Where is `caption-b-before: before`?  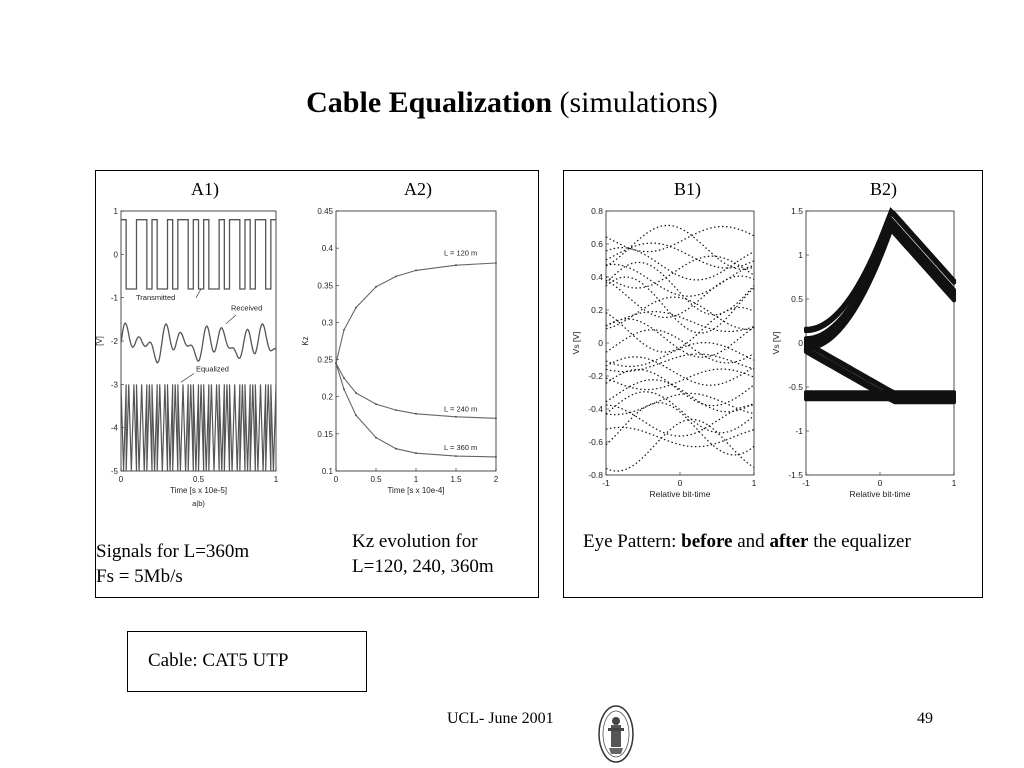 caption-b-before: before is located at coordinates (707, 541).